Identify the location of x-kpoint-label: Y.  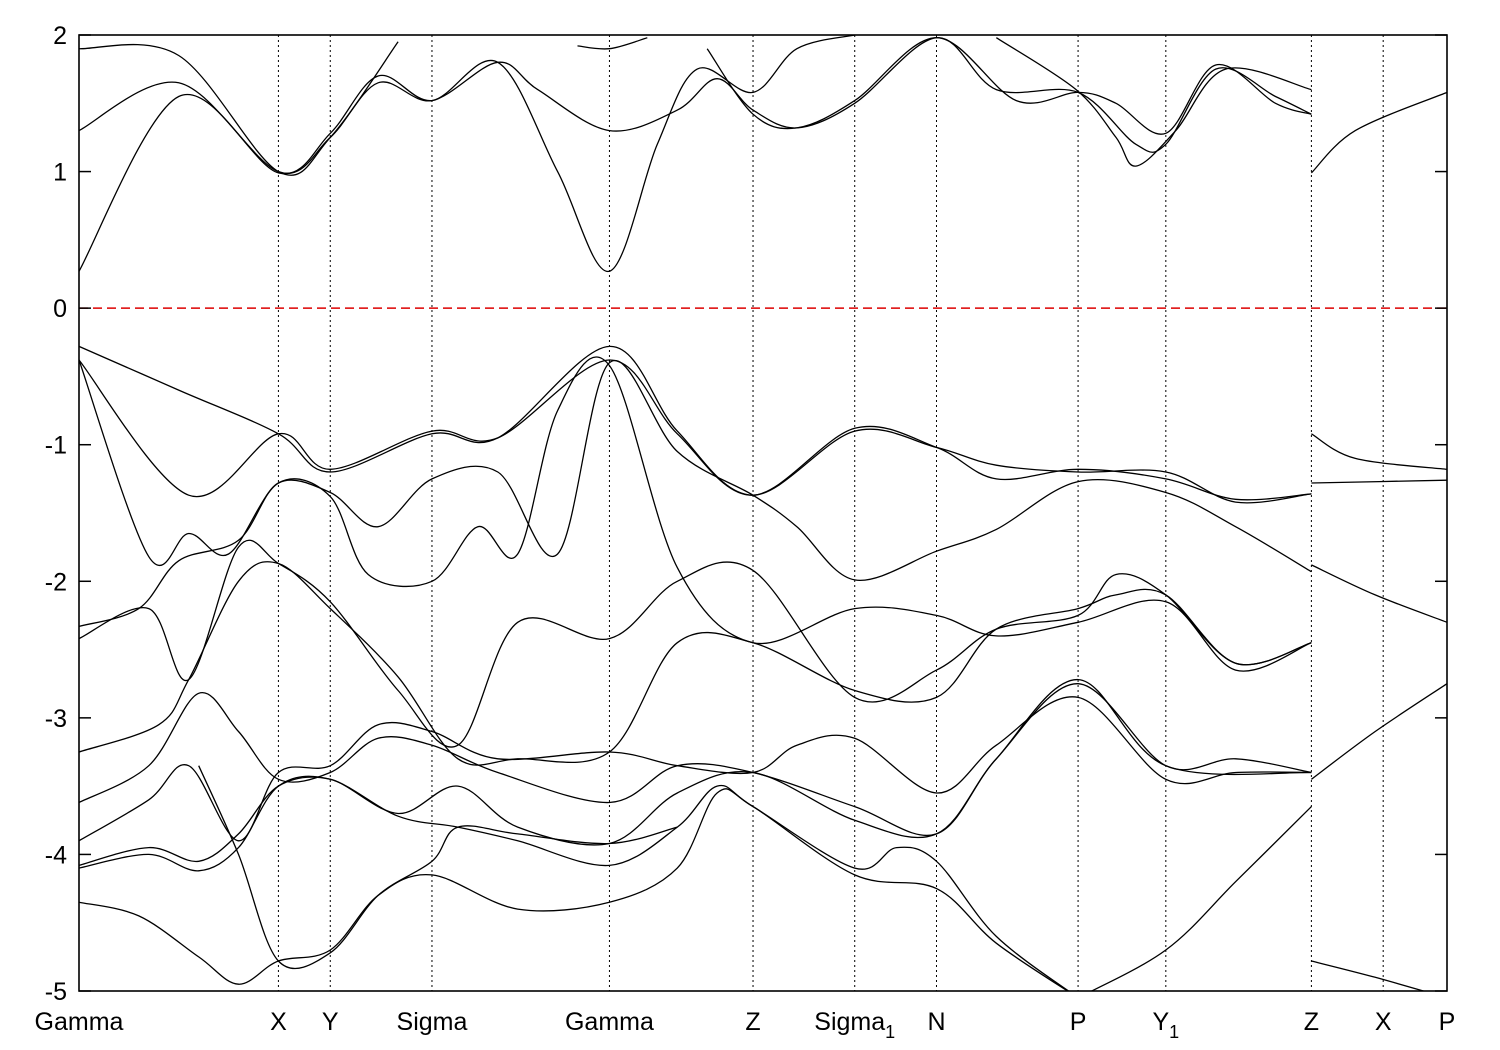
(330, 1022).